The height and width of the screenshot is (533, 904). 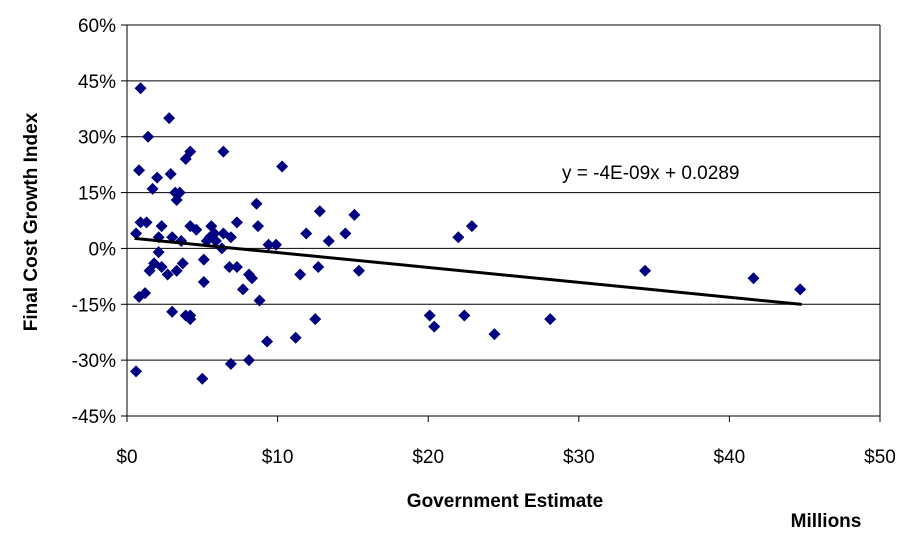 What do you see at coordinates (97, 194) in the screenshot?
I see `y-tick-label: 15%` at bounding box center [97, 194].